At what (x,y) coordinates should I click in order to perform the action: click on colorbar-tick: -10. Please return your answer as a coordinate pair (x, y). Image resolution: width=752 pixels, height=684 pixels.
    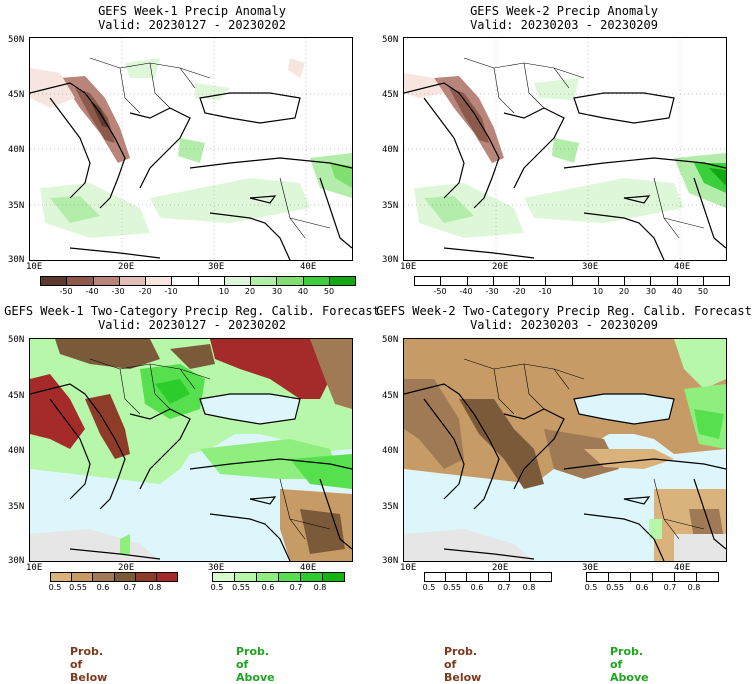
    Looking at the image, I should click on (545, 291).